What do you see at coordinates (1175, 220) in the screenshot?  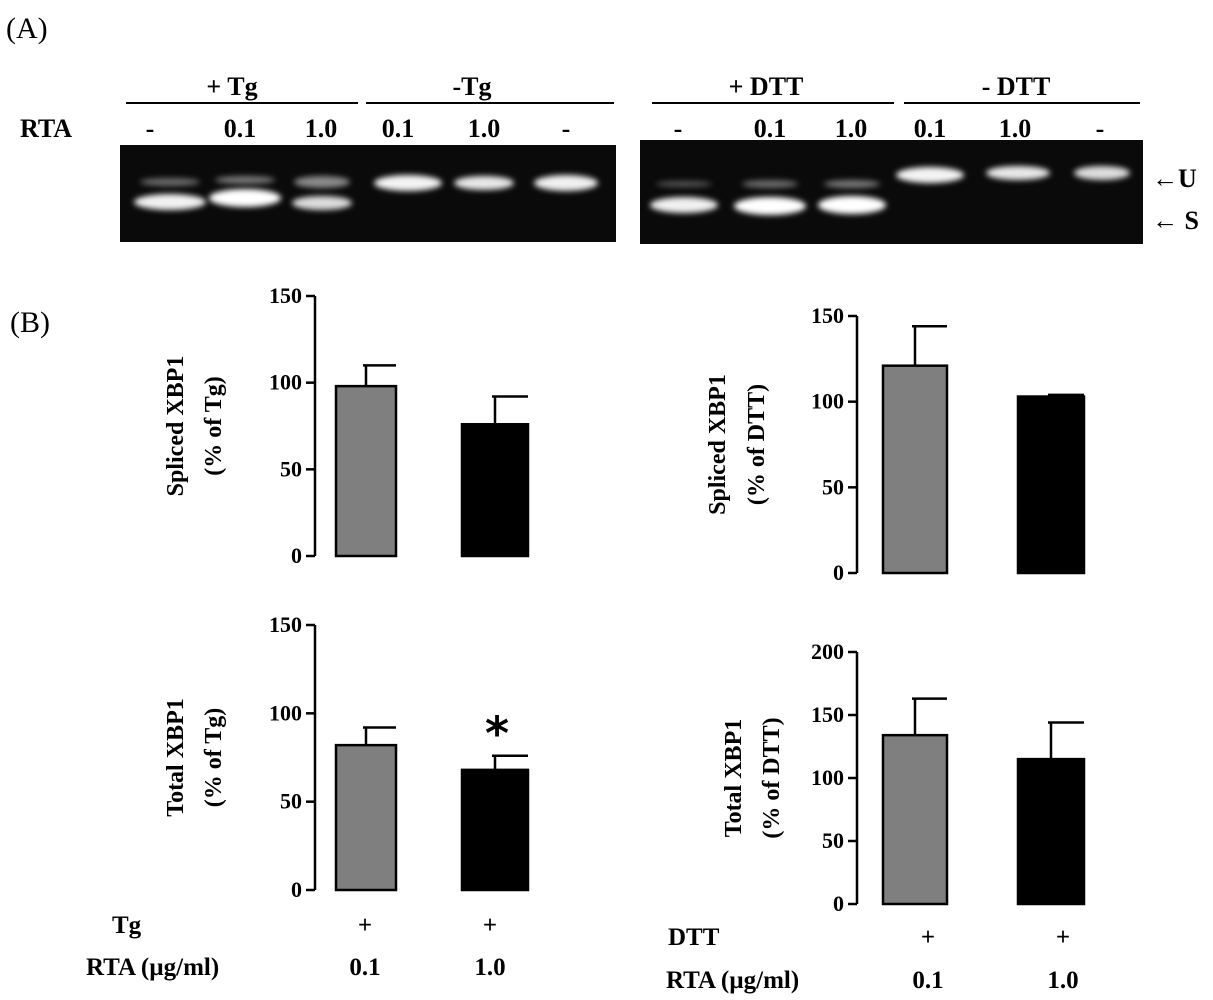 I see `band-label-spliced: ← S` at bounding box center [1175, 220].